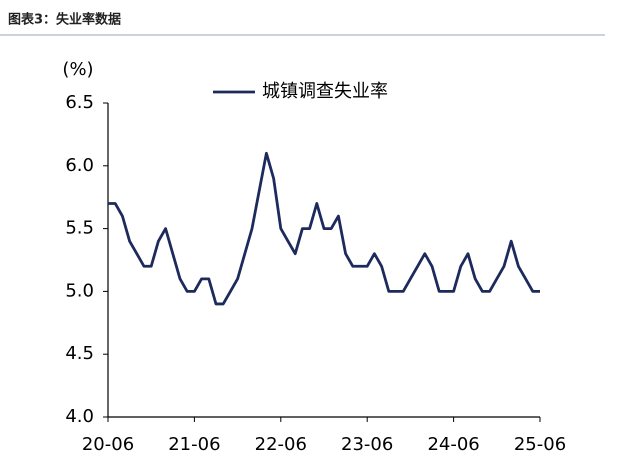 This screenshot has width=640, height=473. Describe the element at coordinates (79, 228) in the screenshot. I see `y-tick-label: 5.5` at that location.